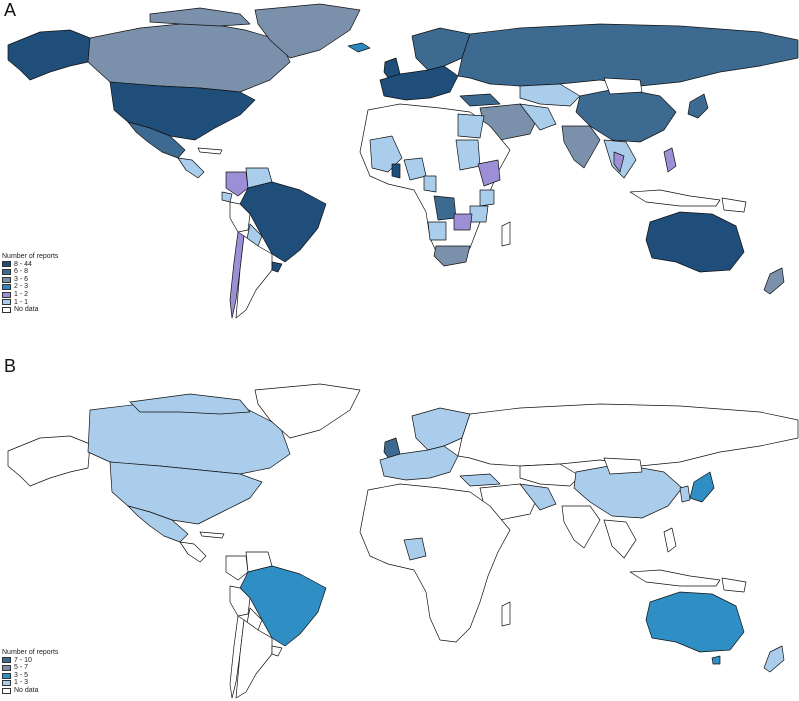  Describe the element at coordinates (227, 197) in the screenshot. I see `region-ecuador` at that location.